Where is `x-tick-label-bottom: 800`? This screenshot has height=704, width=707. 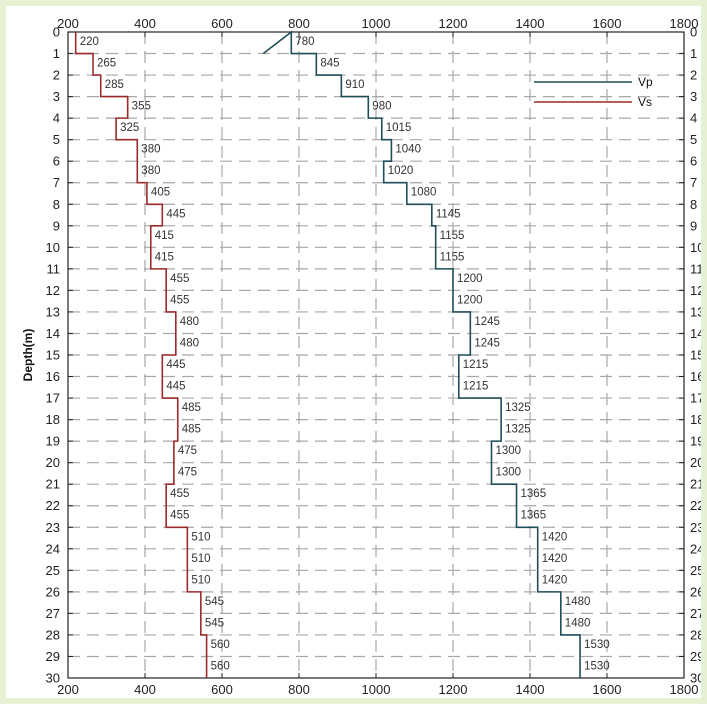
x-tick-label-bottom: 800 is located at coordinates (299, 689).